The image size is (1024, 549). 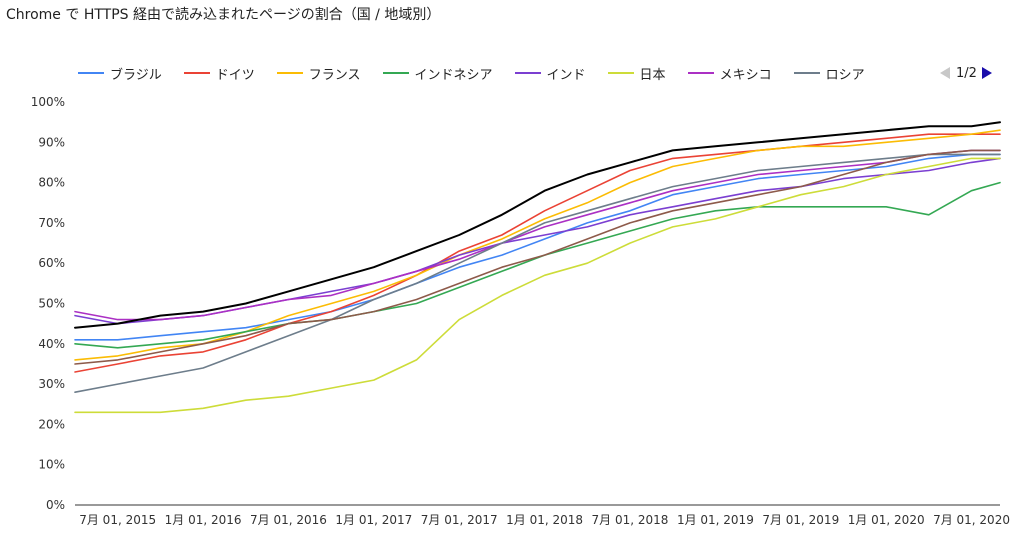 I want to click on legend-item: 日本, so click(x=636, y=73).